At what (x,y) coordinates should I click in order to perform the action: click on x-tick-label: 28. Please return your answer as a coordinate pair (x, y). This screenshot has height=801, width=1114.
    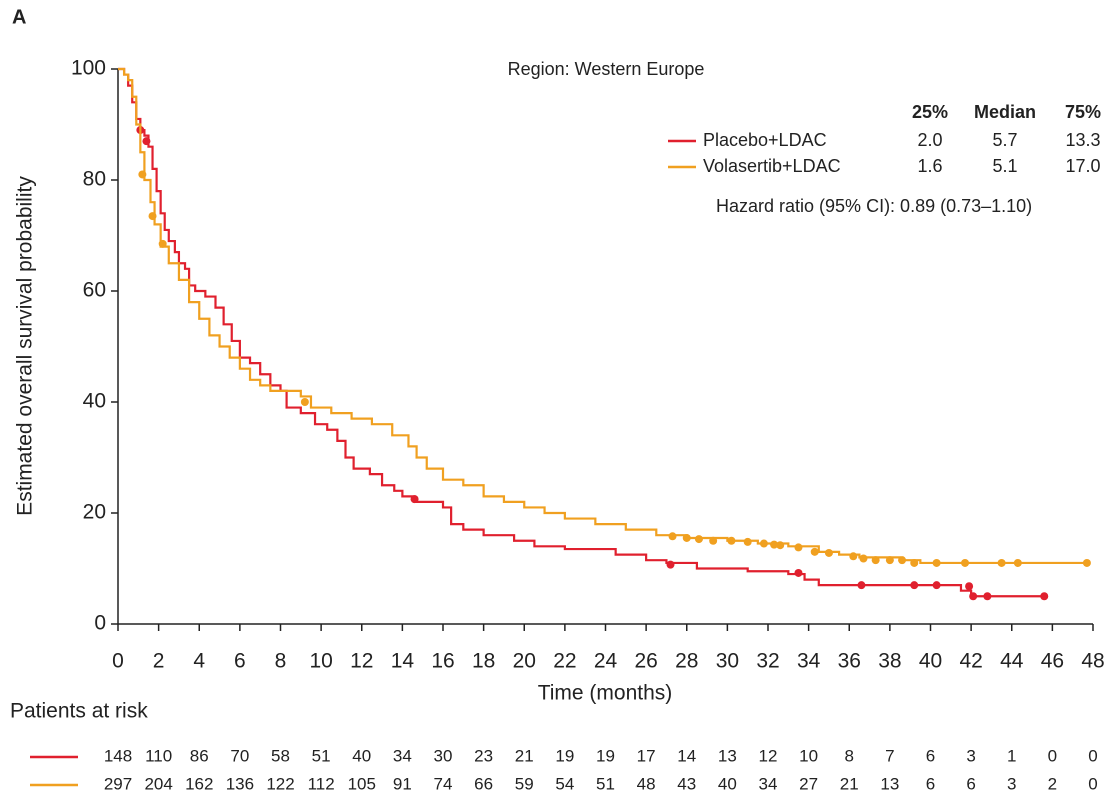
    Looking at the image, I should click on (686, 661).